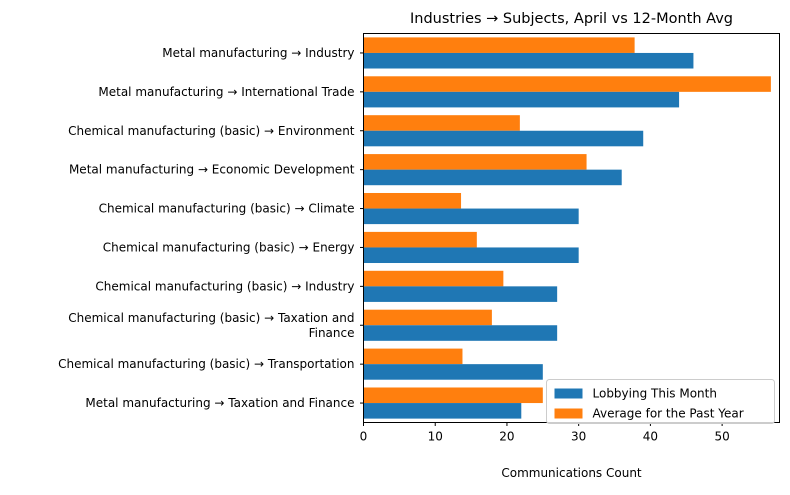 This screenshot has width=790, height=495. Describe the element at coordinates (364, 437) in the screenshot. I see `x-tick-label: 0` at that location.